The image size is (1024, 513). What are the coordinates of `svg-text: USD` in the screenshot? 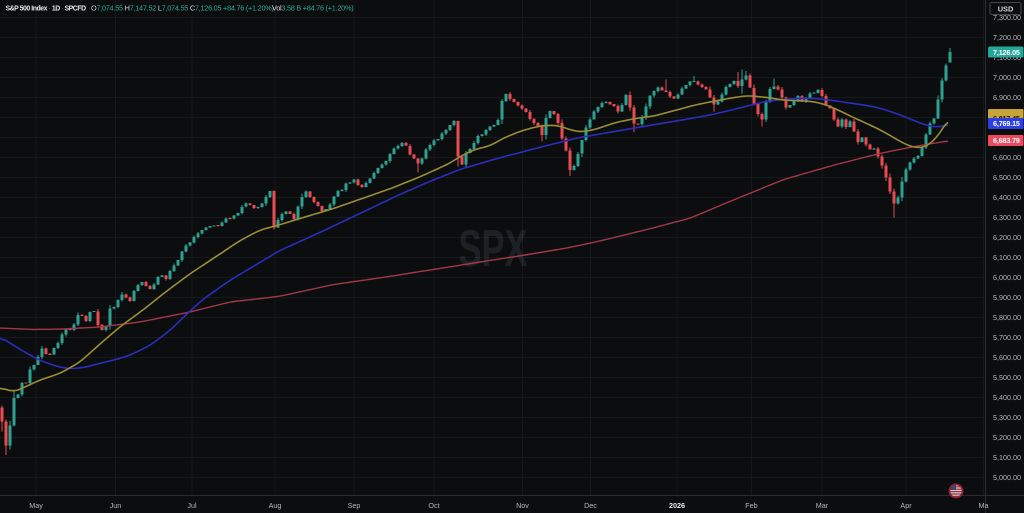 It's located at (1006, 9).